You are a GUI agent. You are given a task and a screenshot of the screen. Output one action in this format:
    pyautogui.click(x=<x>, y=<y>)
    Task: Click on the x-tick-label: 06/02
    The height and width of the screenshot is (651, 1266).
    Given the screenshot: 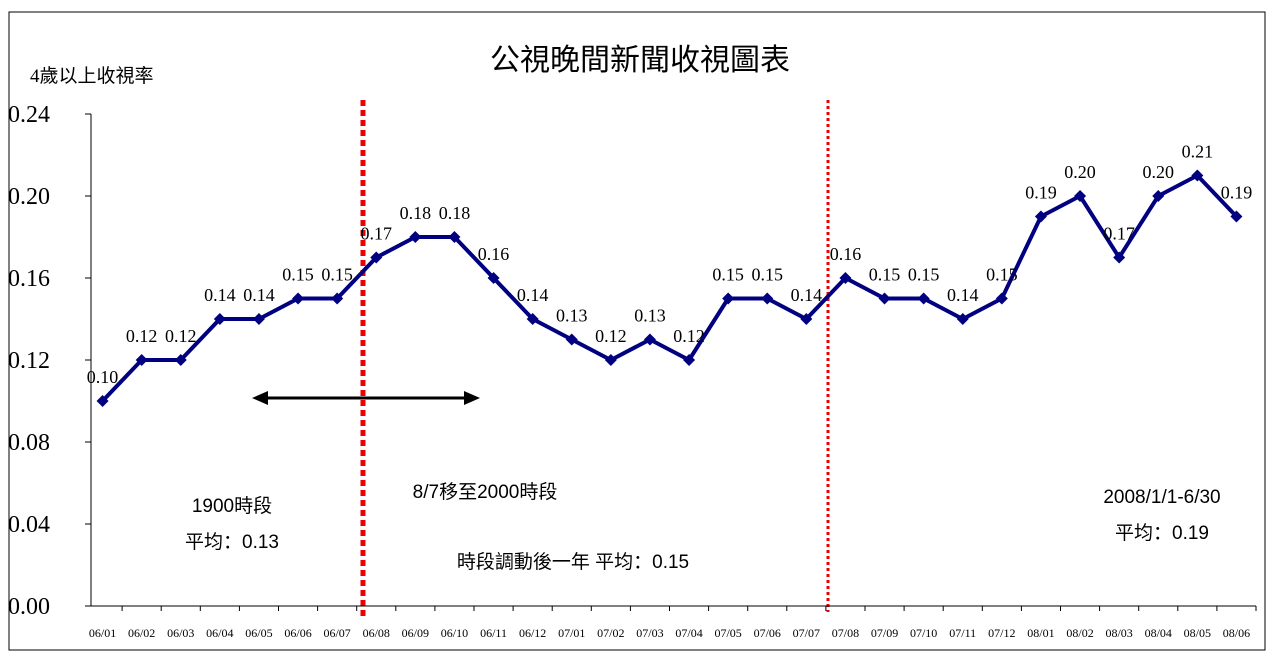 What is the action you would take?
    pyautogui.click(x=141, y=633)
    